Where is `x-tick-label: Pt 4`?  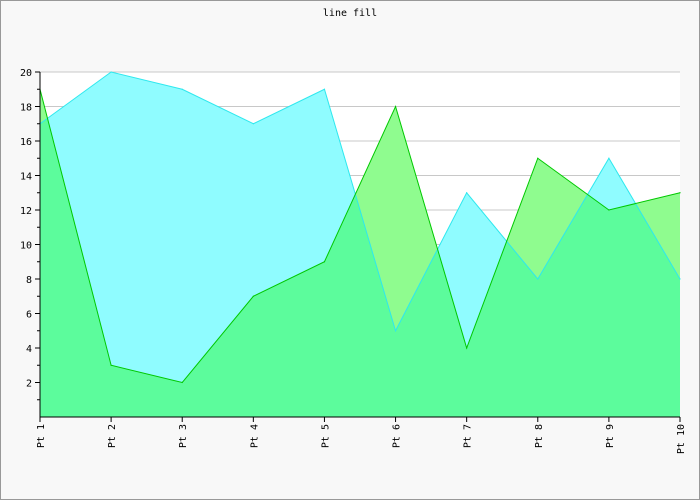
x-tick-label: Pt 4 is located at coordinates (254, 436).